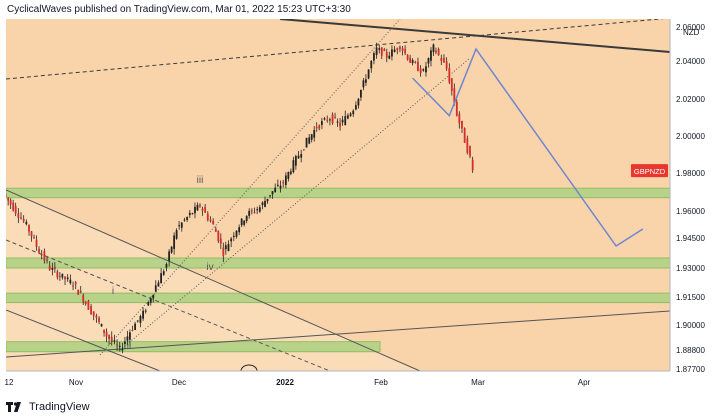  What do you see at coordinates (690, 325) in the screenshot?
I see `y-tick-label: 1.90000` at bounding box center [690, 325].